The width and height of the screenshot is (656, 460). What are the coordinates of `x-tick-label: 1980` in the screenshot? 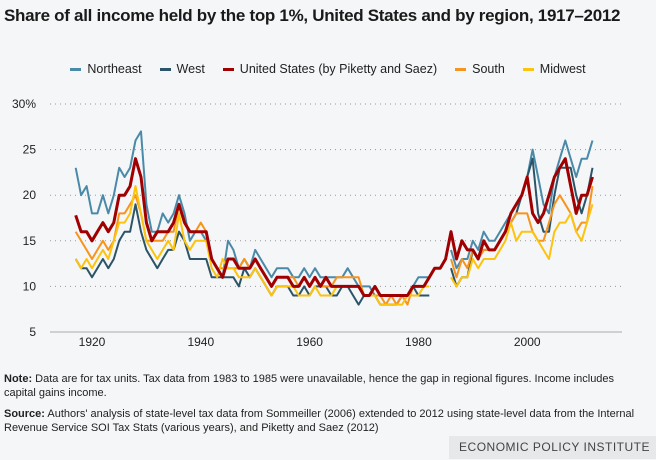 It's located at (418, 342).